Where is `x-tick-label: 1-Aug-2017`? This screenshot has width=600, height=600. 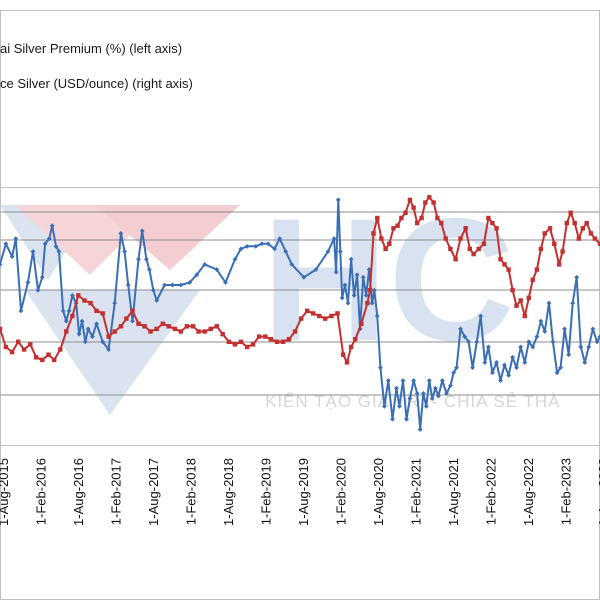 x-tick-label: 1-Aug-2017 is located at coordinates (153, 492).